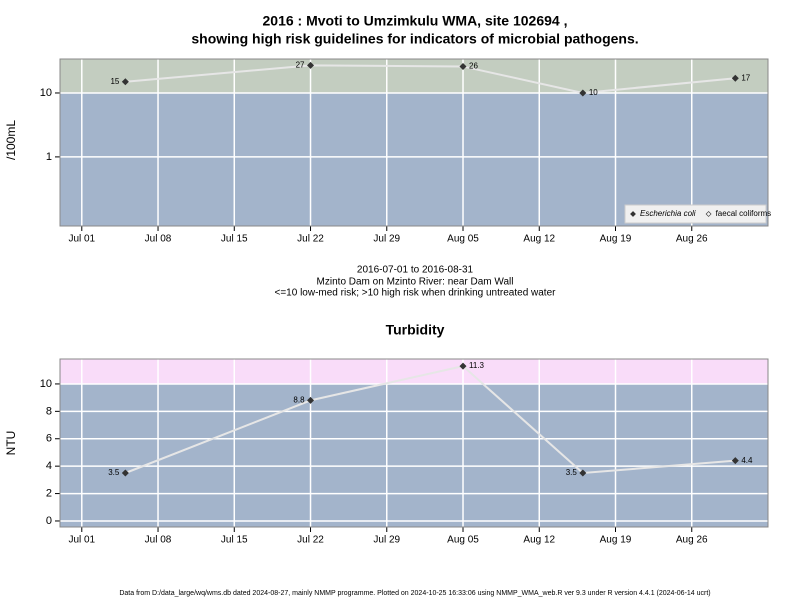 This screenshot has width=800, height=600. I want to click on y-tick-label: 6, so click(49, 439).